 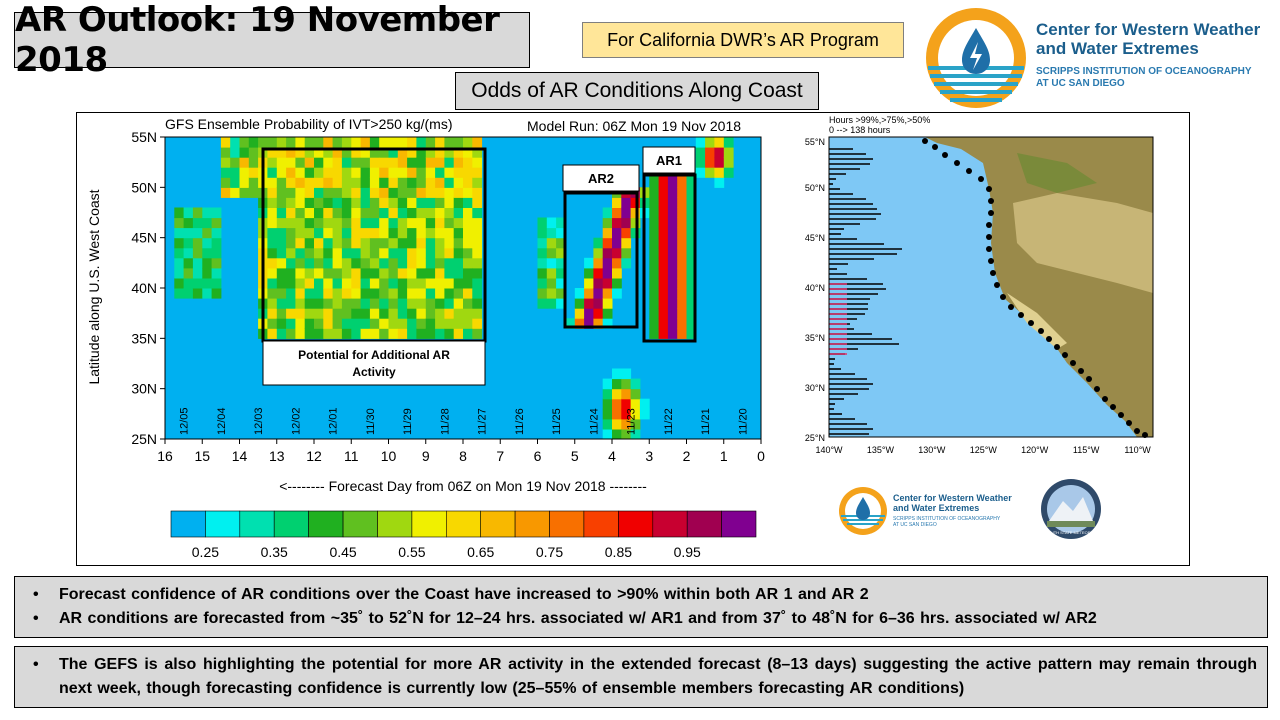 I want to click on date-tick-label: 11/30, so click(x=371, y=421).